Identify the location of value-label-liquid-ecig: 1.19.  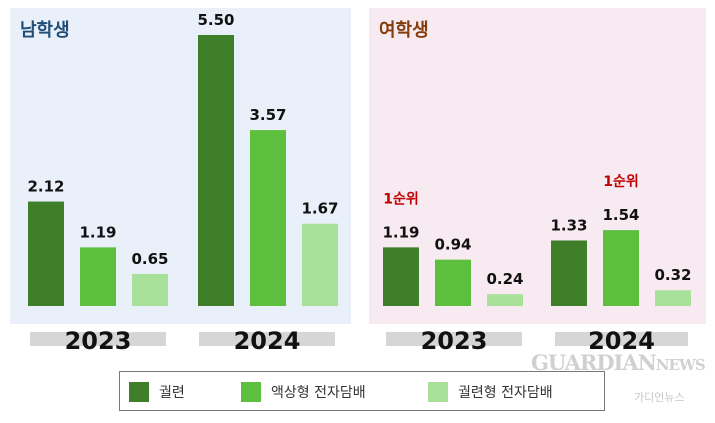
(97, 232).